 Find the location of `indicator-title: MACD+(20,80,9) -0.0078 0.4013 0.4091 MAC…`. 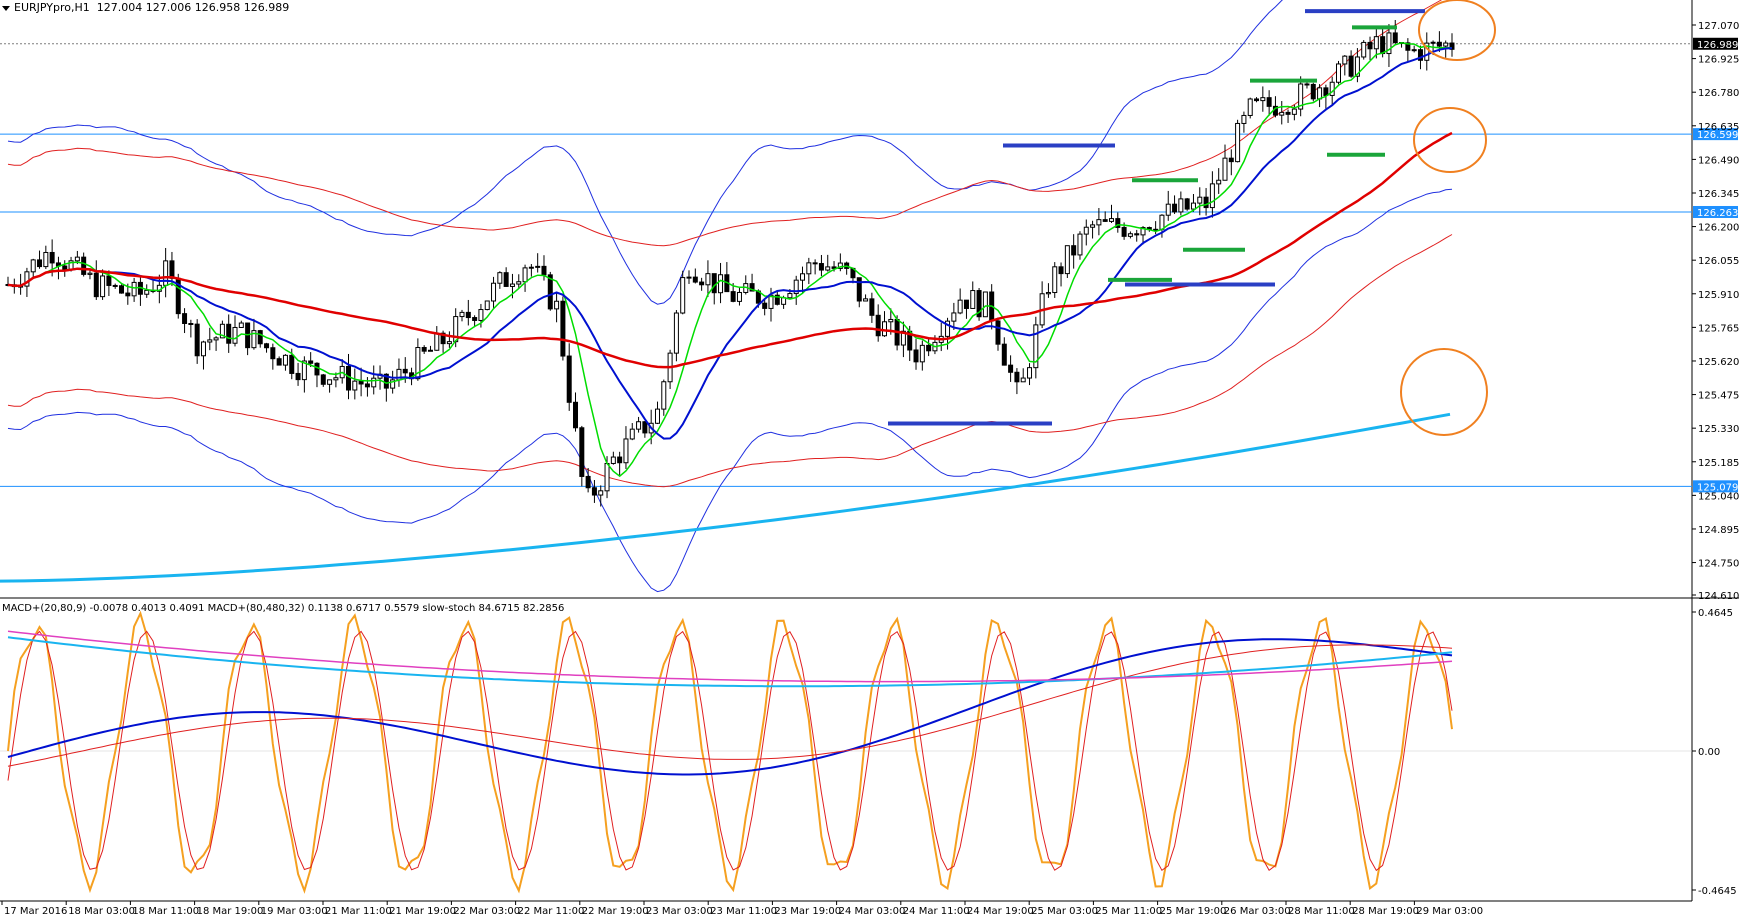

indicator-title: MACD+(20,80,9) -0.0078 0.4013 0.4091 MAC… is located at coordinates (283, 608).